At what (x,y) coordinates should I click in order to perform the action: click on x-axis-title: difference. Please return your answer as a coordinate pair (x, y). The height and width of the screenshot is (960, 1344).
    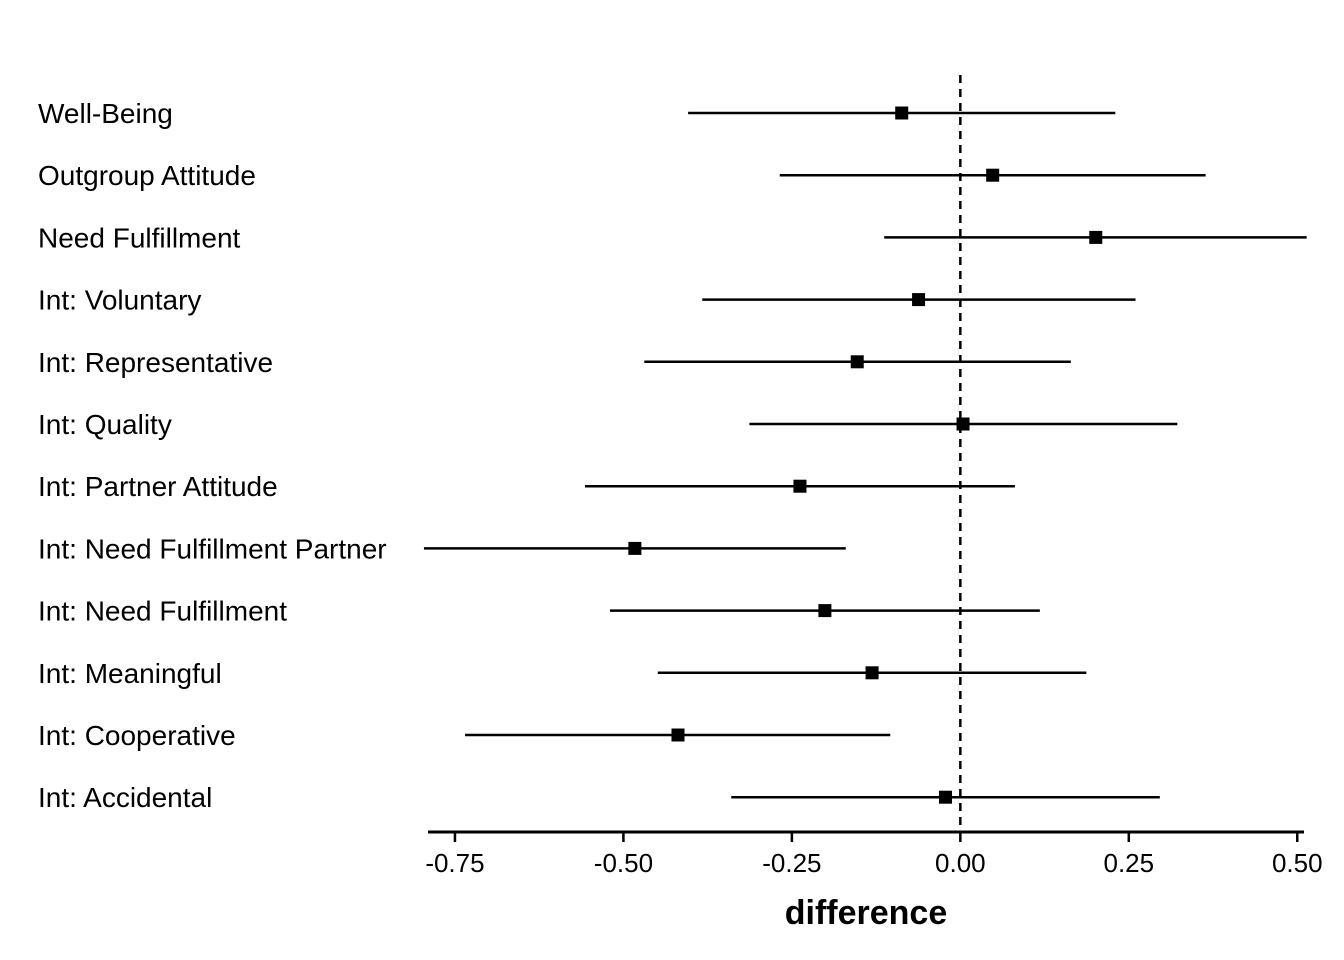
    Looking at the image, I should click on (866, 913).